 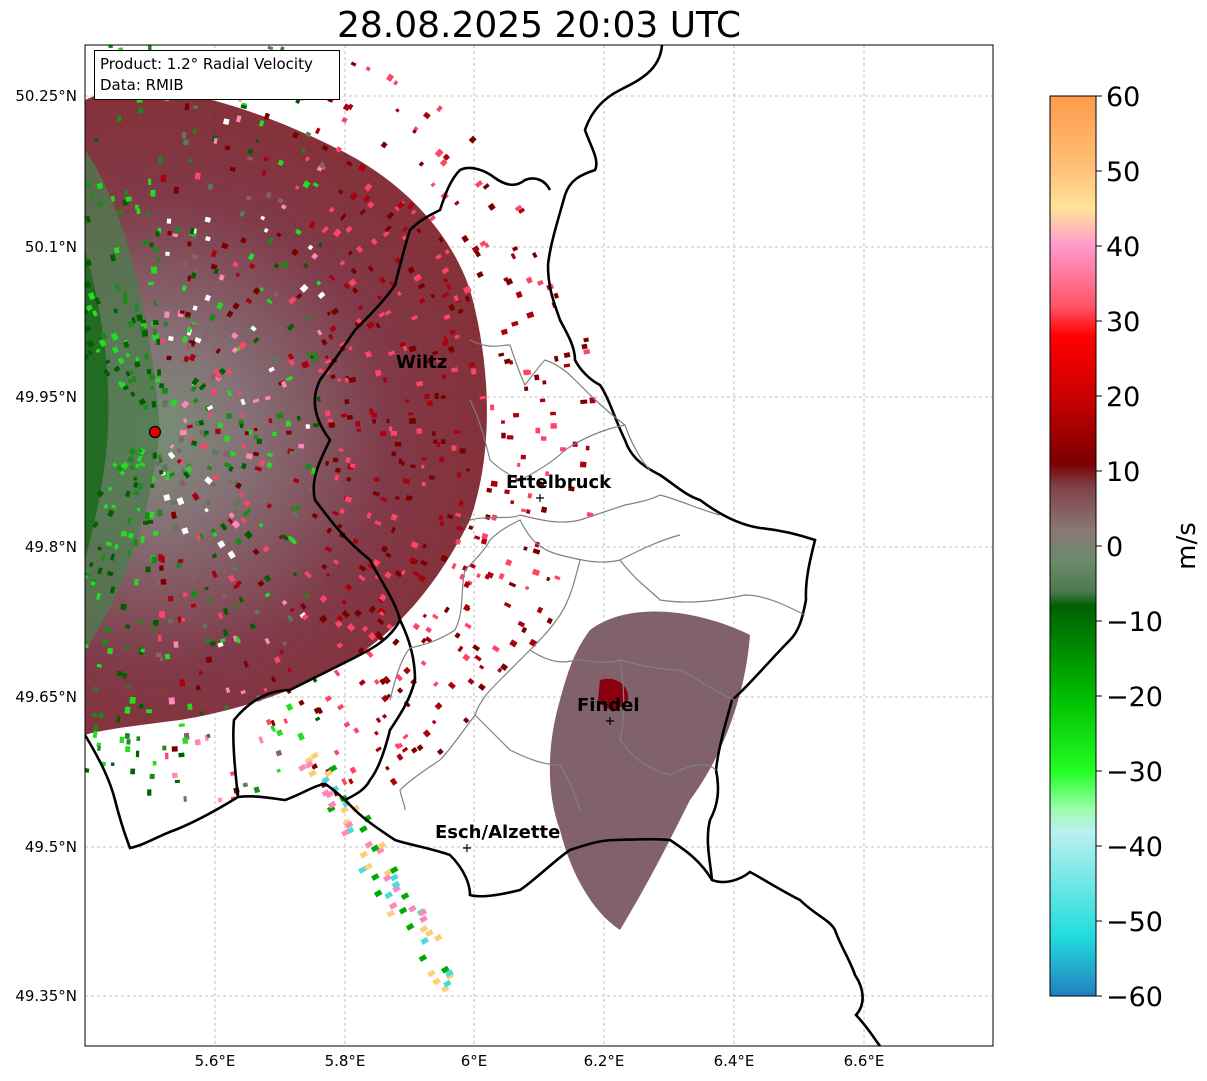 What do you see at coordinates (559, 487) in the screenshot?
I see `city-ettelbruck: Ettelbruck` at bounding box center [559, 487].